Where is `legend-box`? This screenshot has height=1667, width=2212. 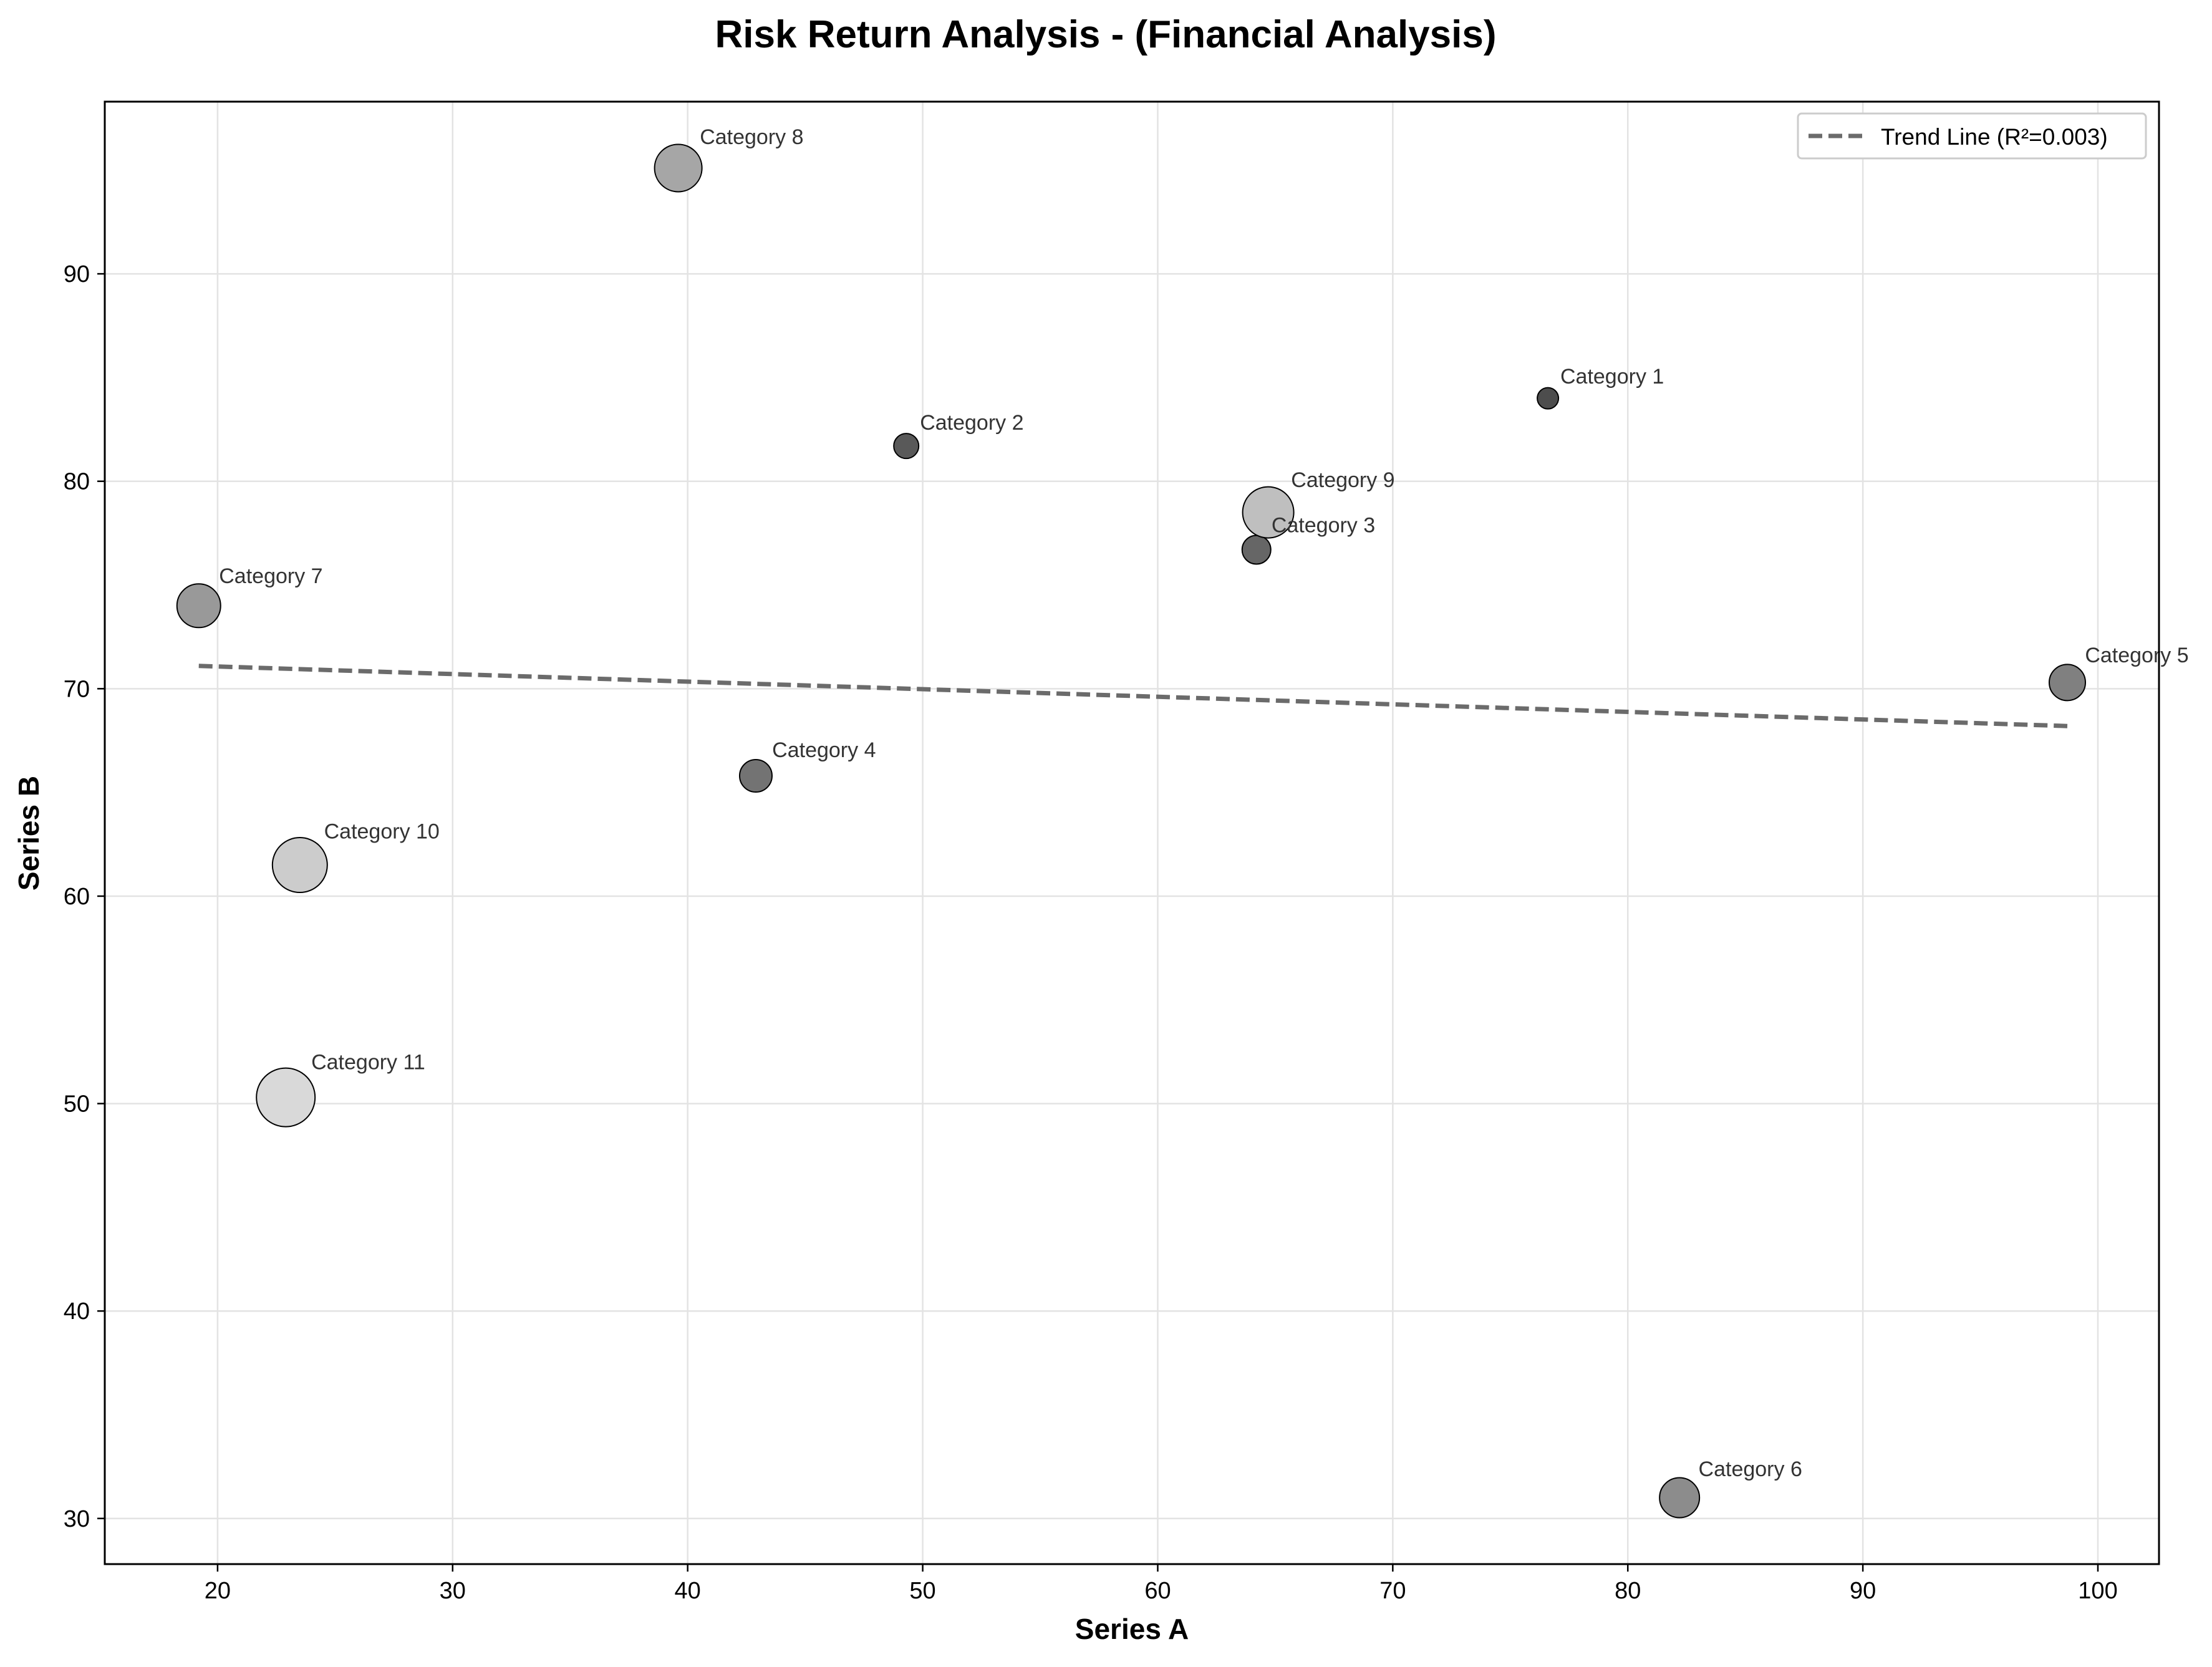 legend-box is located at coordinates (1972, 136).